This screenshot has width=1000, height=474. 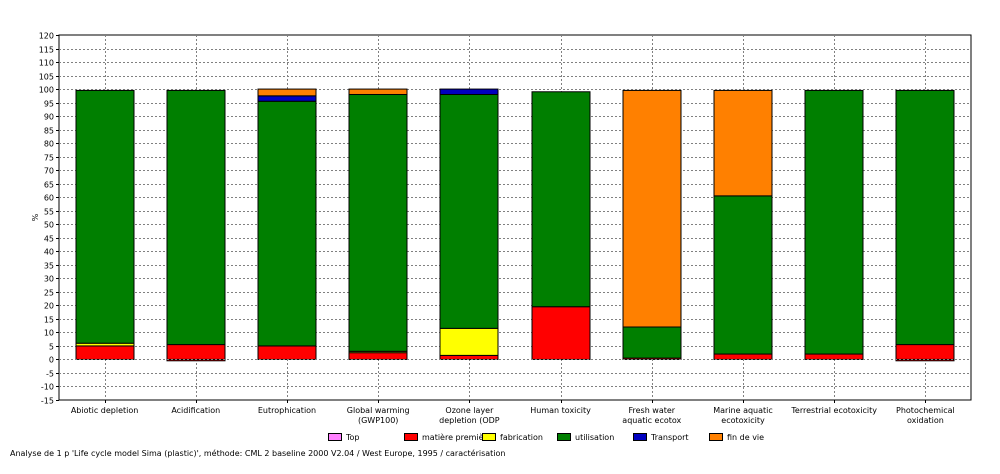 What do you see at coordinates (743, 410) in the screenshot?
I see `x-category-label: Marine aquatic` at bounding box center [743, 410].